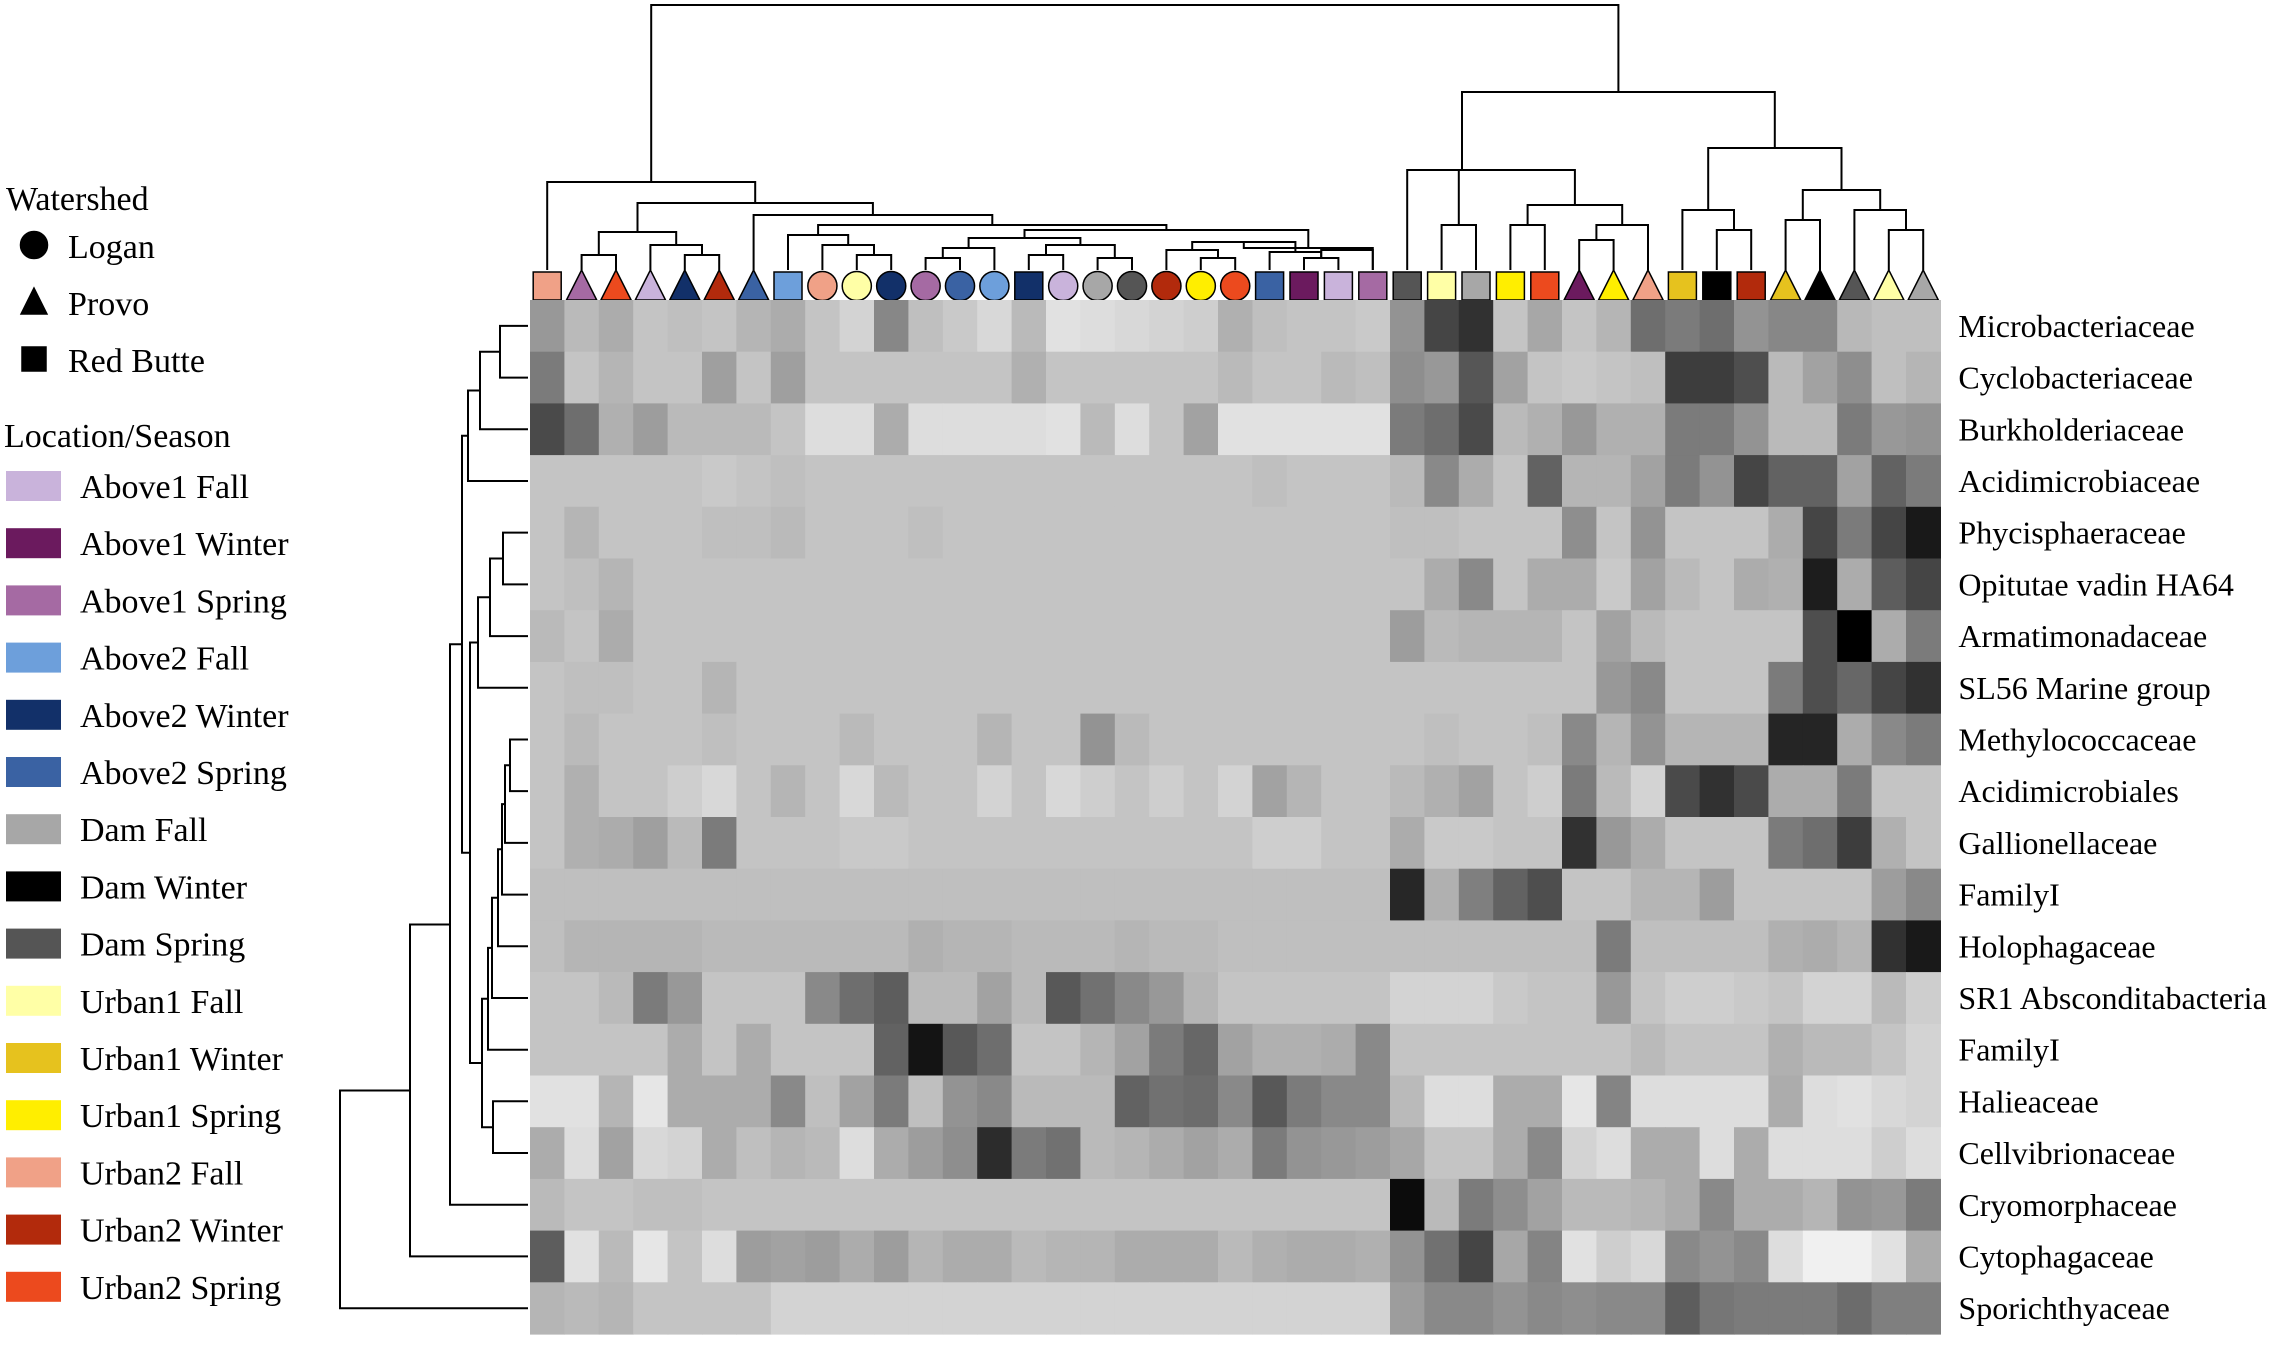 The image size is (2282, 1360). What do you see at coordinates (33, 1115) in the screenshot?
I see `legend-swatch` at bounding box center [33, 1115].